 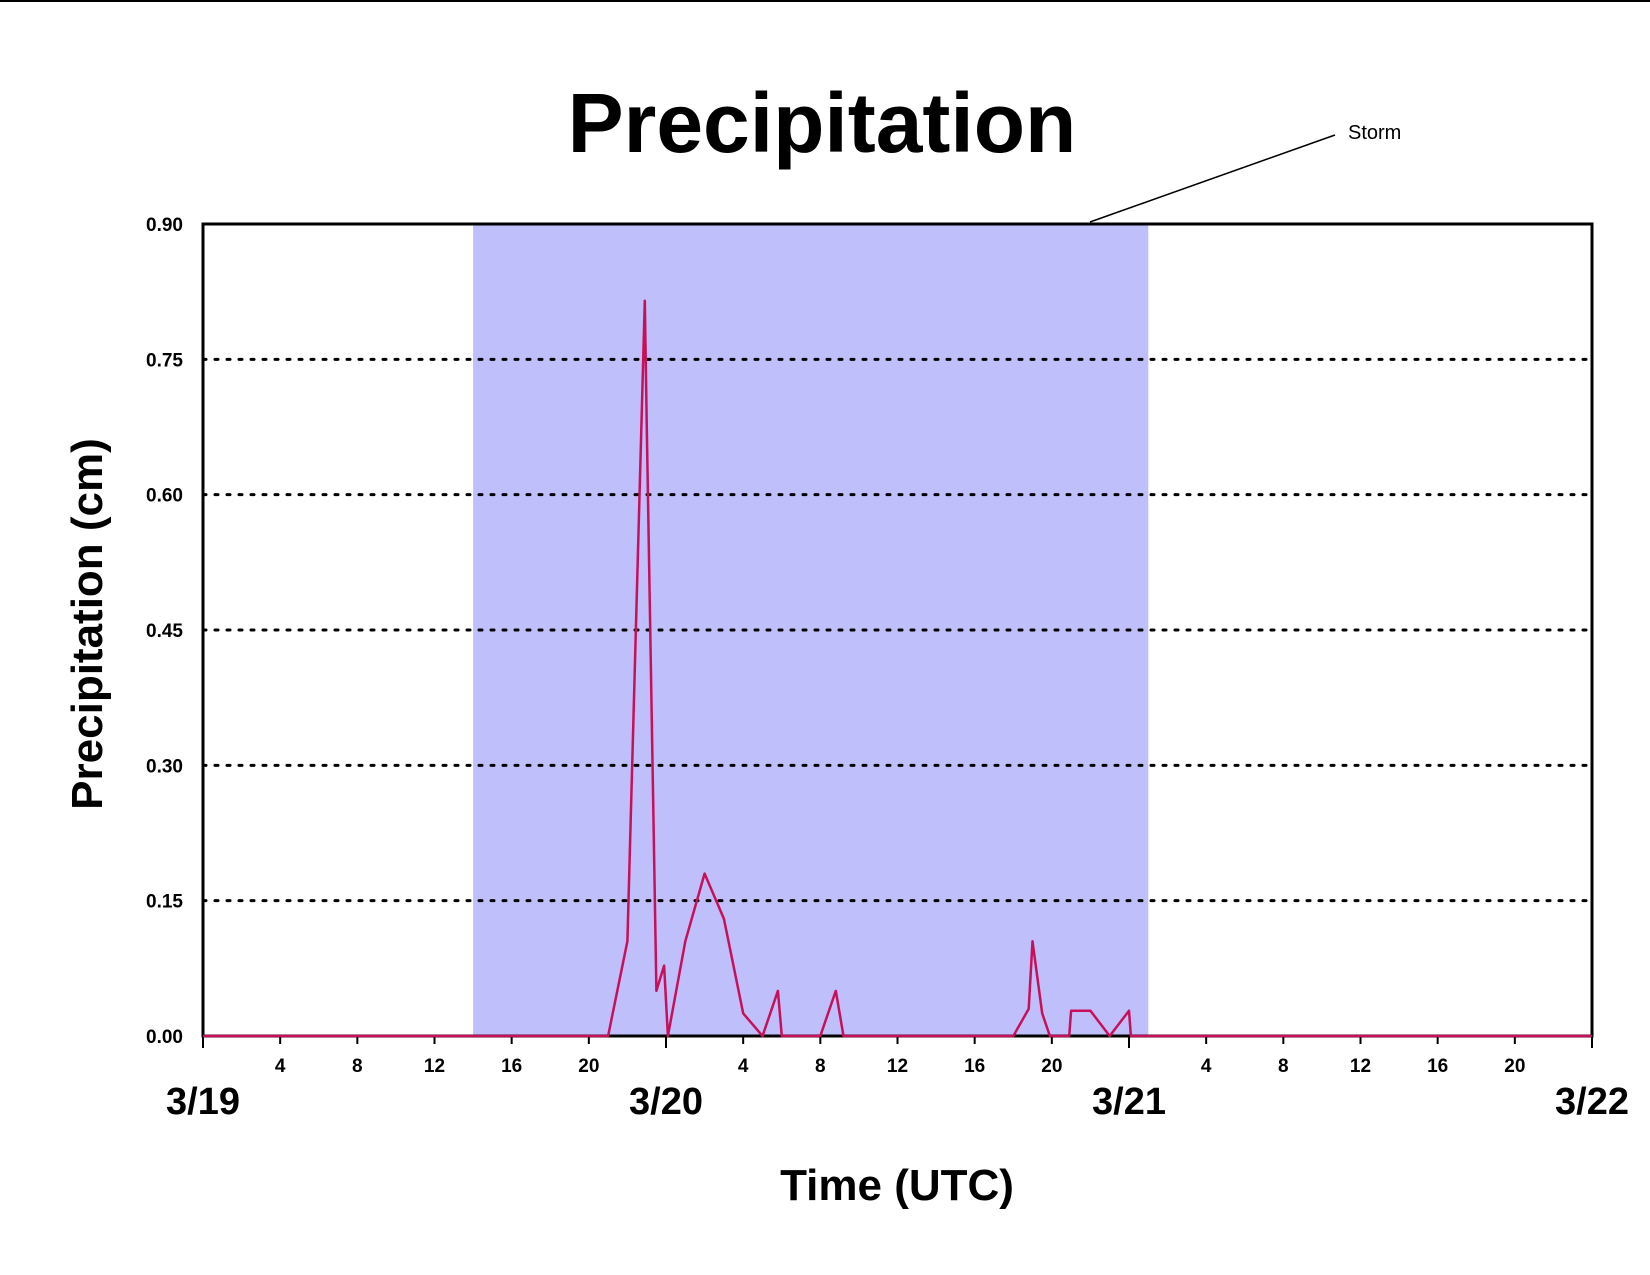 I want to click on x-day-label: 3/21, so click(x=1129, y=1102).